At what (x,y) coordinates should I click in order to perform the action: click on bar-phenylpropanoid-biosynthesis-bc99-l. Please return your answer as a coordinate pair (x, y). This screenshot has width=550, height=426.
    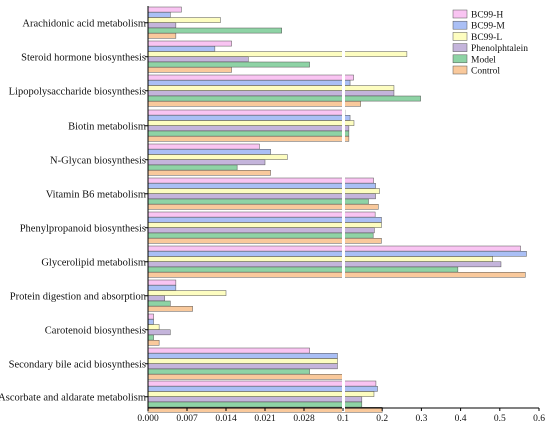
    Looking at the image, I should click on (264, 225).